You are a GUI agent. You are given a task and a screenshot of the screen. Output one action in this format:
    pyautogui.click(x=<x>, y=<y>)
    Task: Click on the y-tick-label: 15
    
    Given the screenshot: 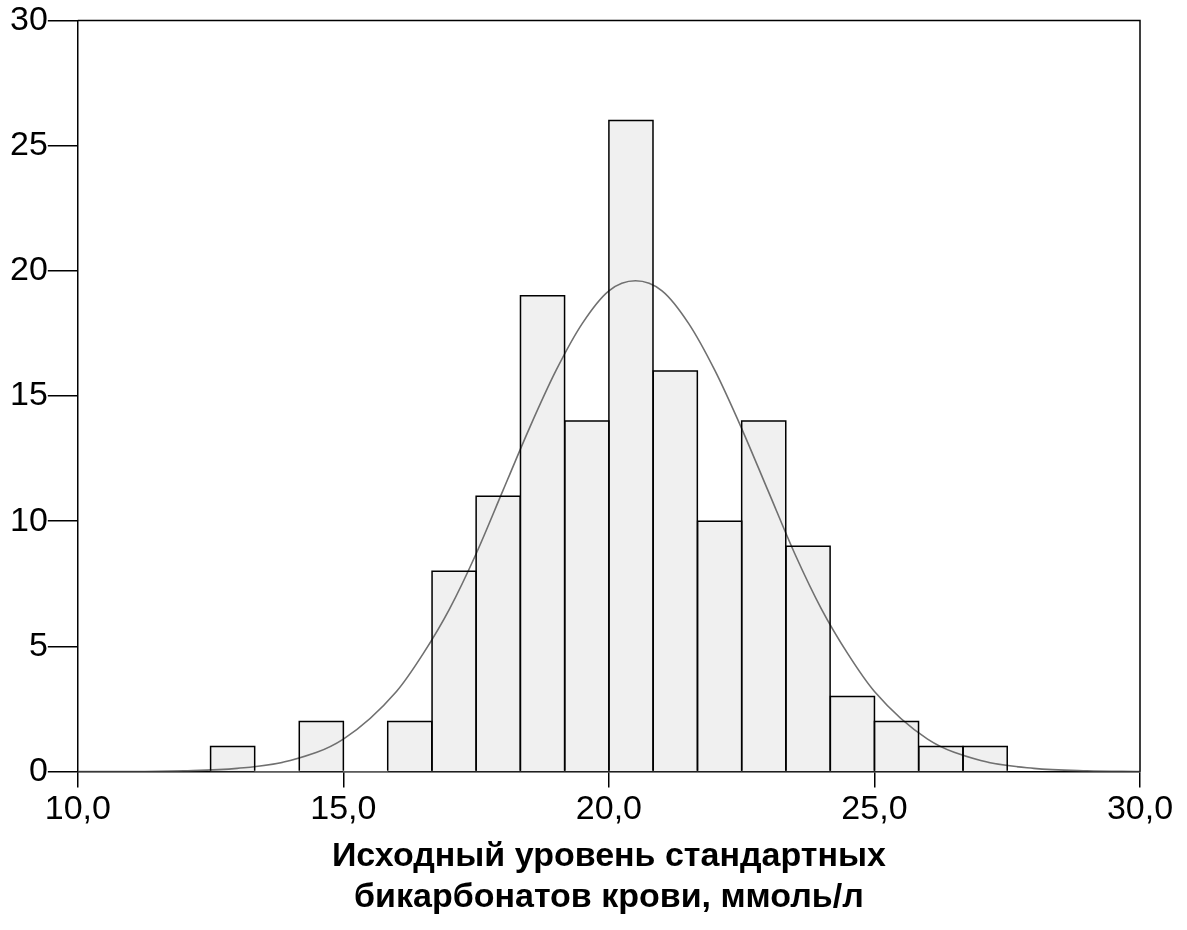 What is the action you would take?
    pyautogui.click(x=28, y=393)
    